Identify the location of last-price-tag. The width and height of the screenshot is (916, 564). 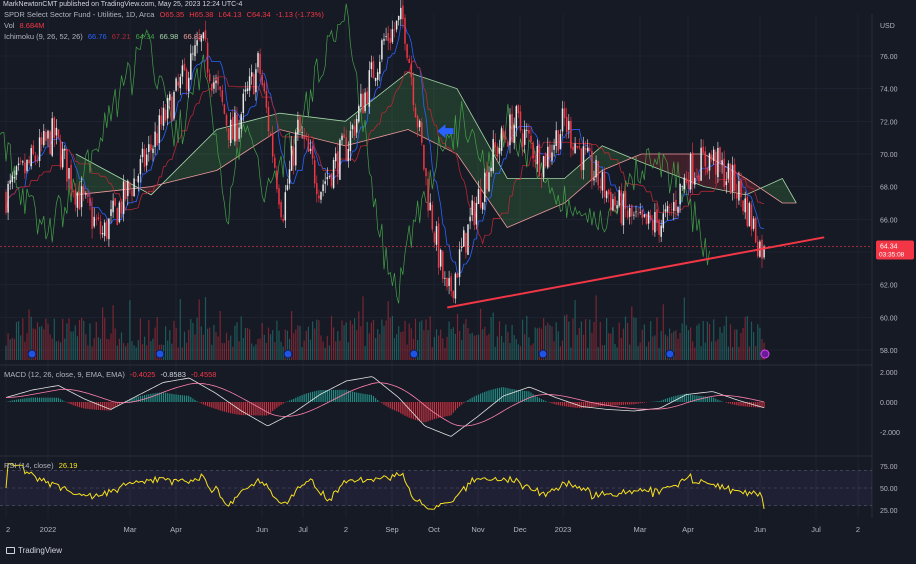
(895, 250).